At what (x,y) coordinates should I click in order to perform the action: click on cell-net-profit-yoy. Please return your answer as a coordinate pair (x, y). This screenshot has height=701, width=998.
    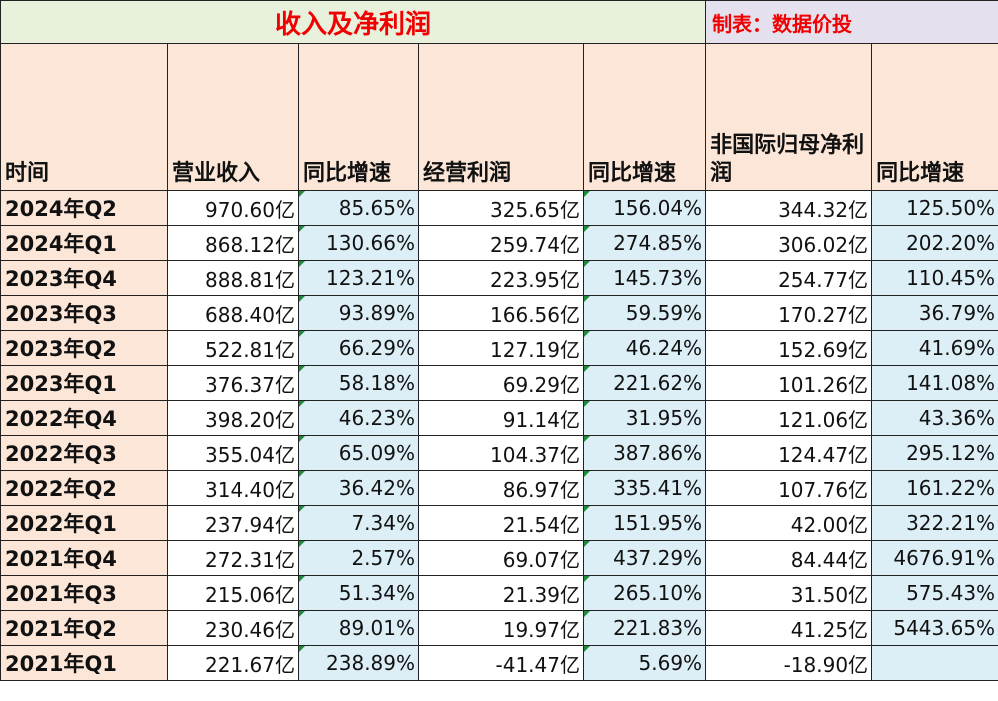
    Looking at the image, I should click on (934, 663).